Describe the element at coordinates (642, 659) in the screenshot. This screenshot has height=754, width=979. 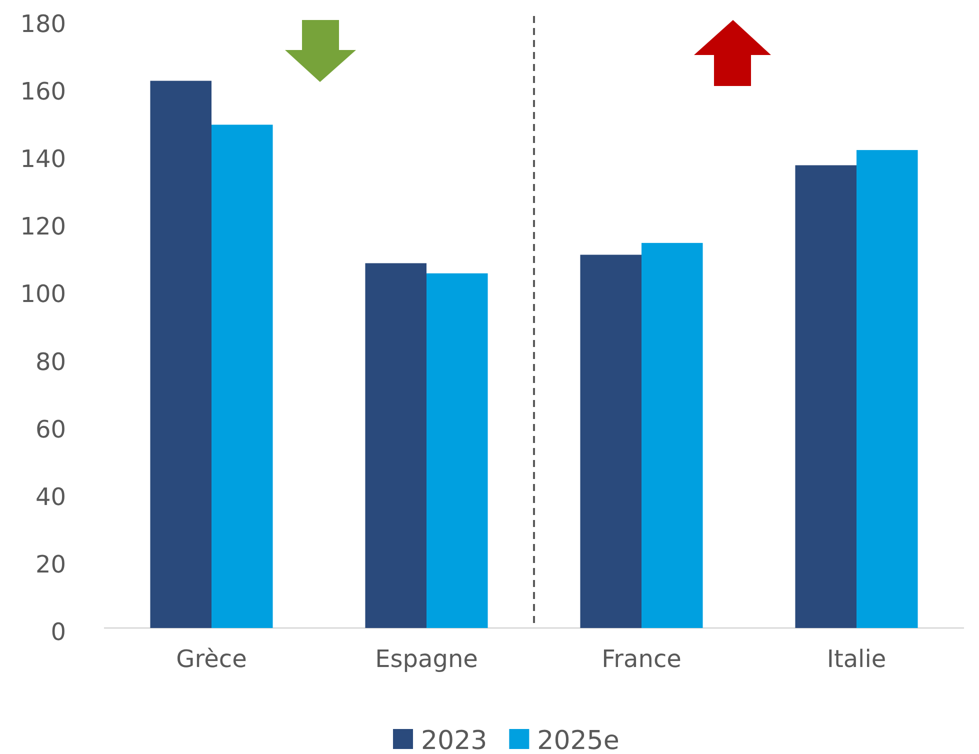
I see `x-tick-label: France` at that location.